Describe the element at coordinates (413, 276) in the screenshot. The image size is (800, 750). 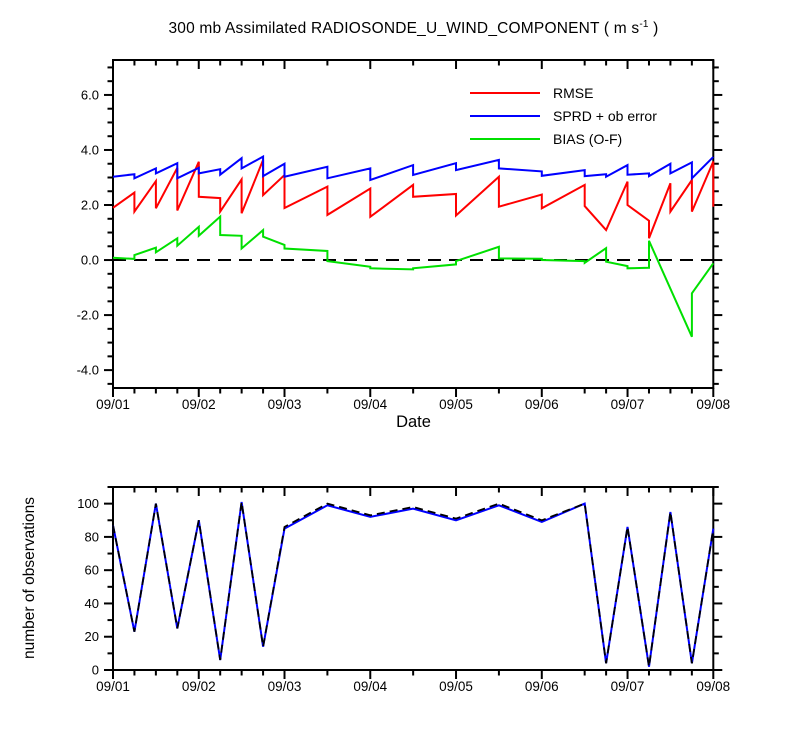
I see `series-line-bias-o-f-` at that location.